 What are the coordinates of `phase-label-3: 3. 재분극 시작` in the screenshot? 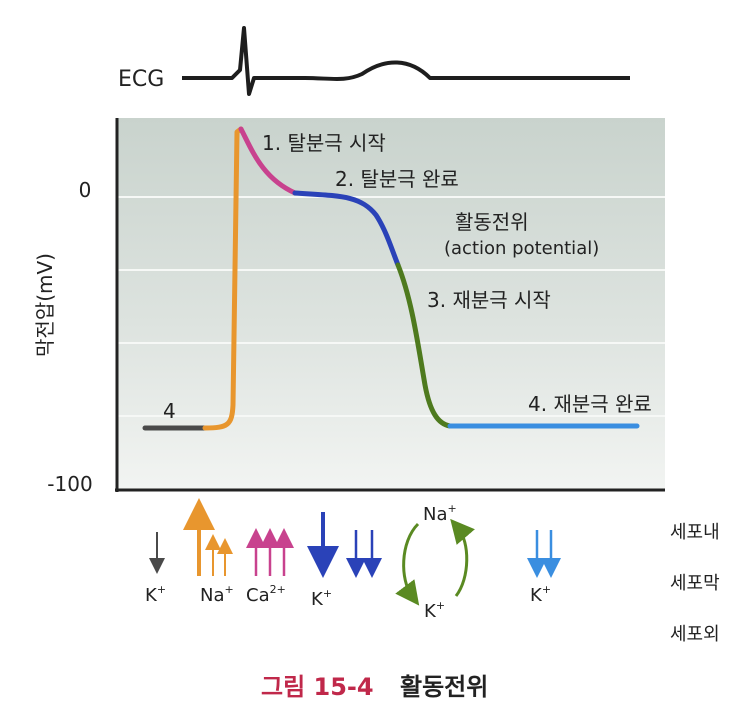 It's located at (489, 300).